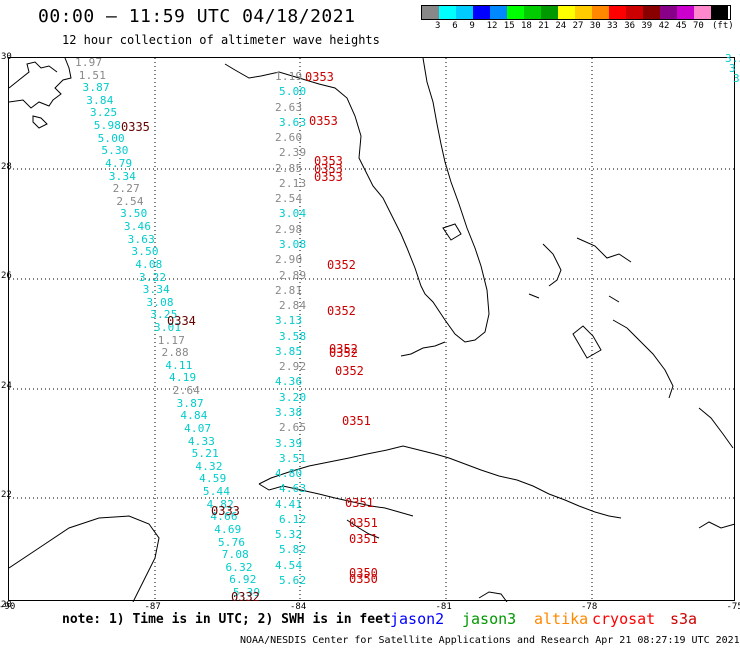 The height and width of the screenshot is (650, 740). I want to click on latitude-tick: 22, so click(6, 495).